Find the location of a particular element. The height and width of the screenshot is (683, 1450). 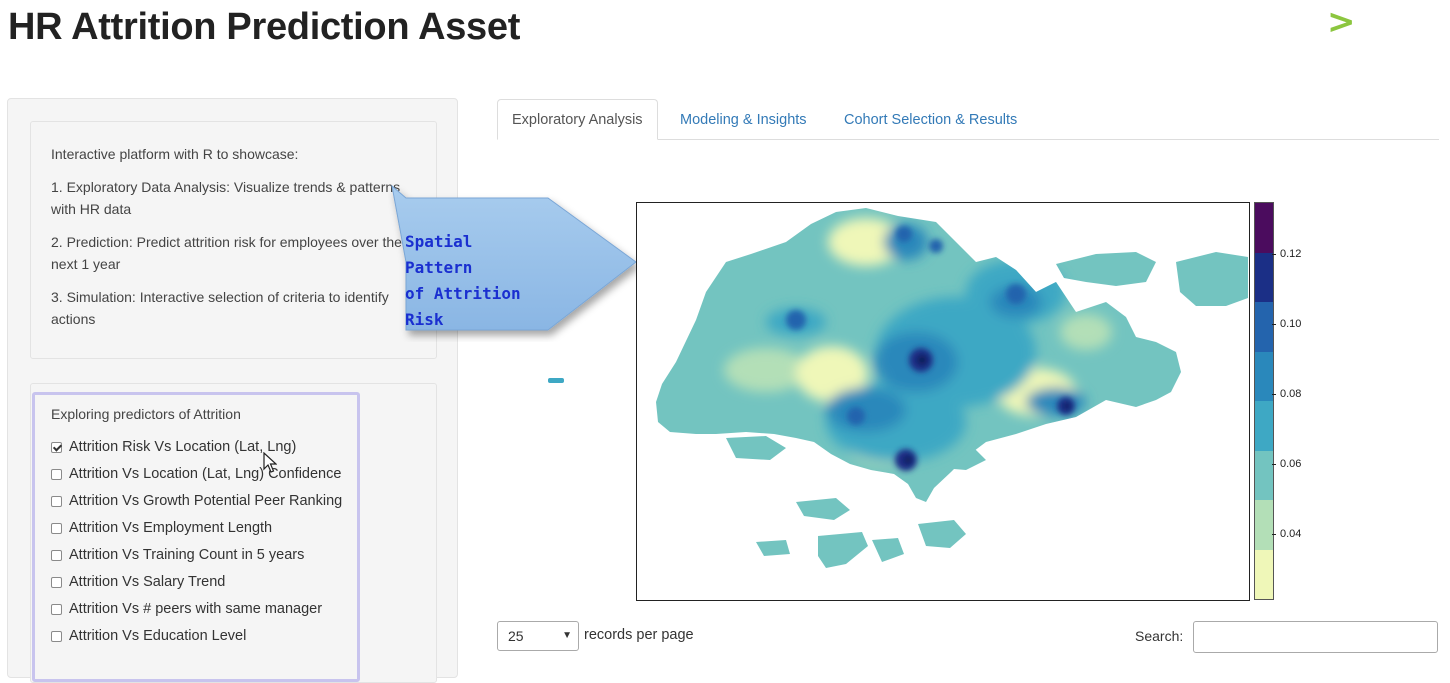

page-title: HR Attrition Prediction Asset is located at coordinates (264, 27).